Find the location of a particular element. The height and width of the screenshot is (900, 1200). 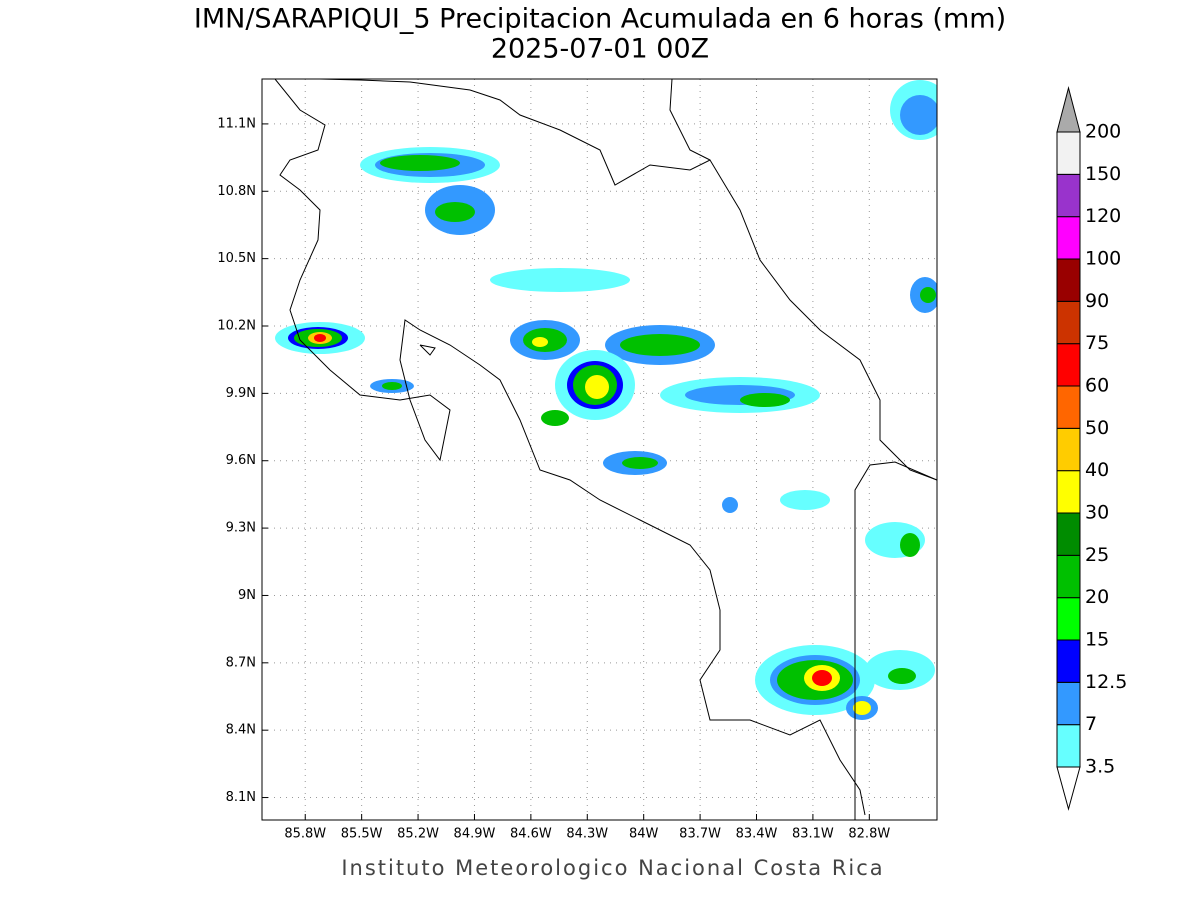

lat-tick-label: 10.5N is located at coordinates (236, 258).